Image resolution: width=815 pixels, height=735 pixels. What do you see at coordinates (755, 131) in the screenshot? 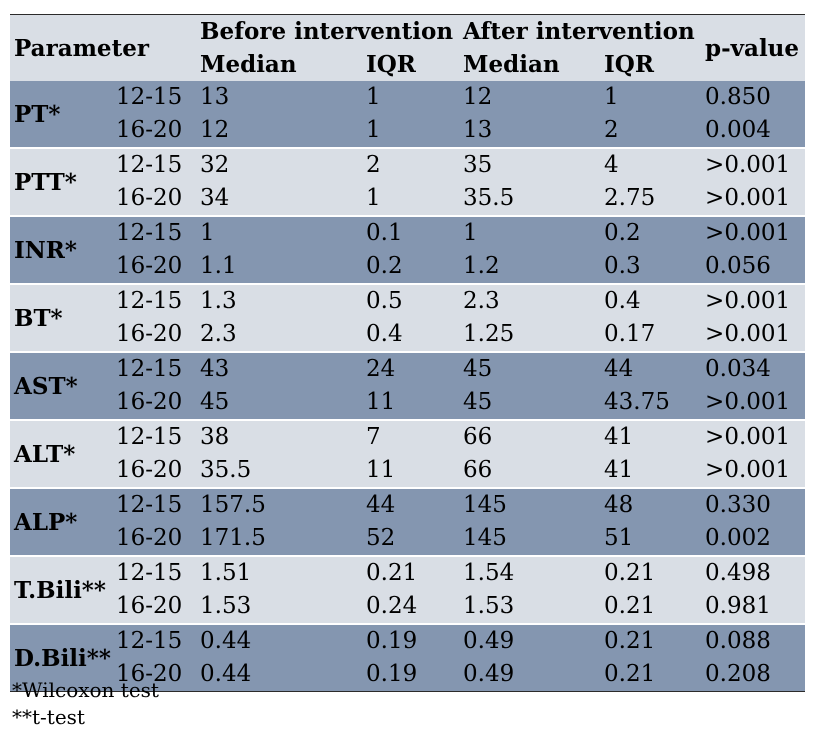
I see `p-value-cell: 0.004` at bounding box center [755, 131].